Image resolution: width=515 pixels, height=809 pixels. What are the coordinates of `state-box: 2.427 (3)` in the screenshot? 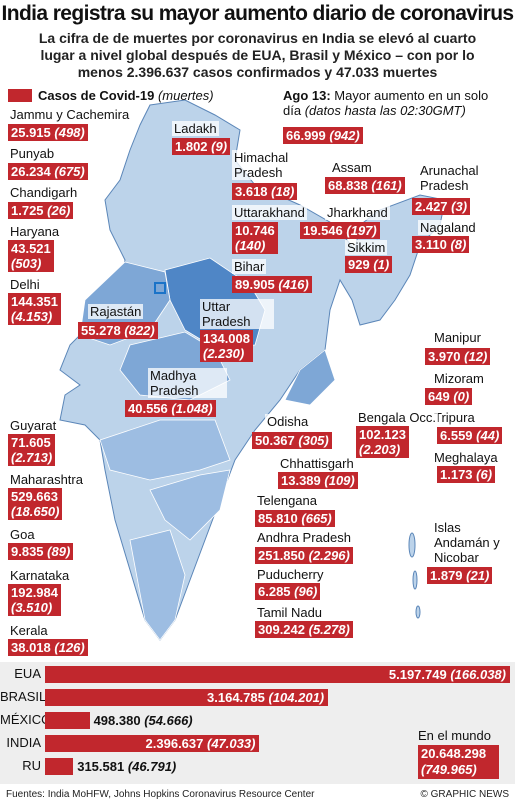 It's located at (441, 206).